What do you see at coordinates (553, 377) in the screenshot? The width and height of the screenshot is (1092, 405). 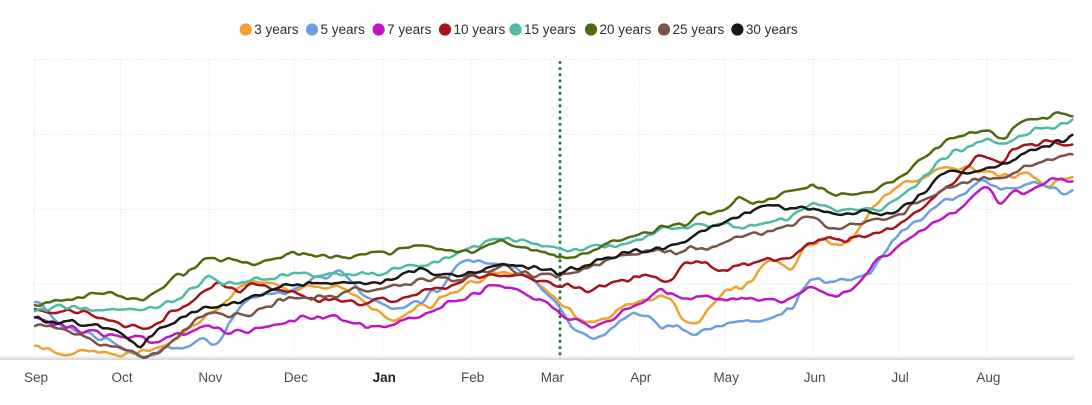 I see `svg-text: Mar` at bounding box center [553, 377].